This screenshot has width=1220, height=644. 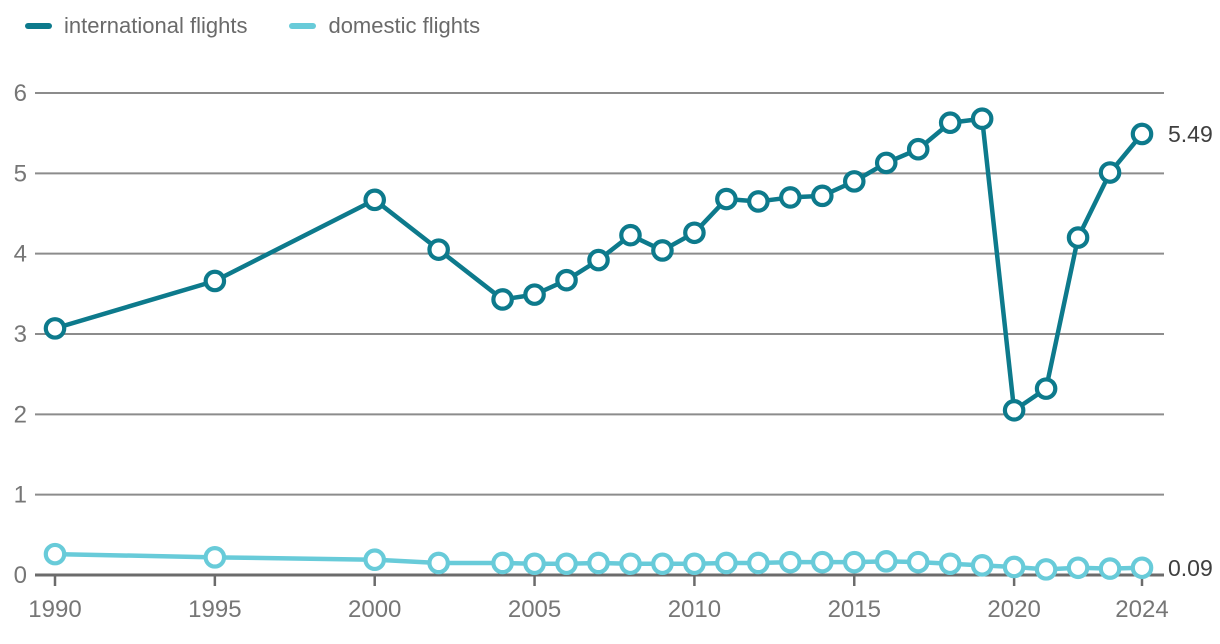 I want to click on data-point-international-2004, so click(x=502, y=299).